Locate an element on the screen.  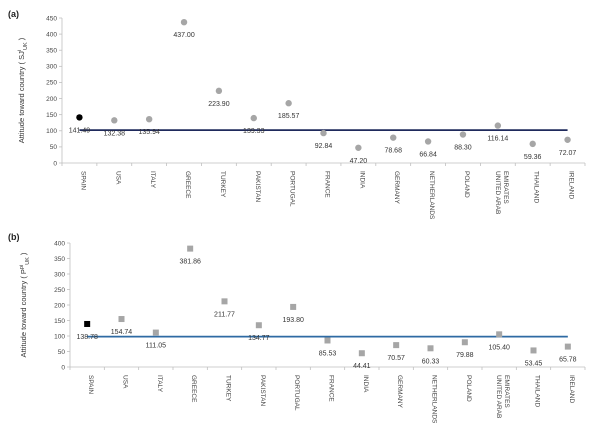
data-label: 47.20 is located at coordinates (359, 161).